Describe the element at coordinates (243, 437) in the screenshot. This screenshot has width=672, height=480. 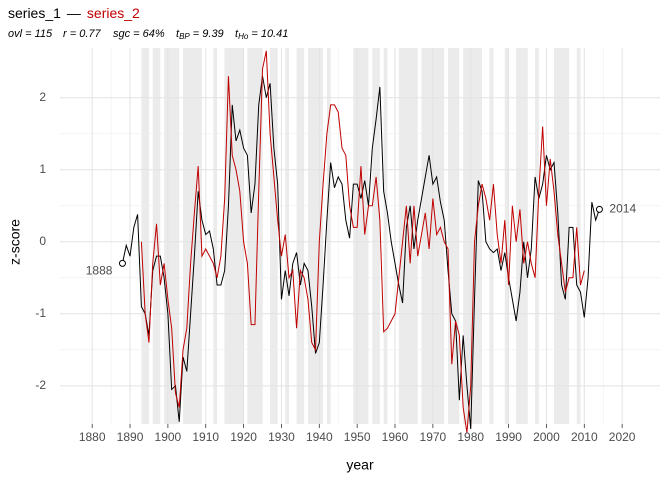
I see `x-tick-label: 1920` at that location.